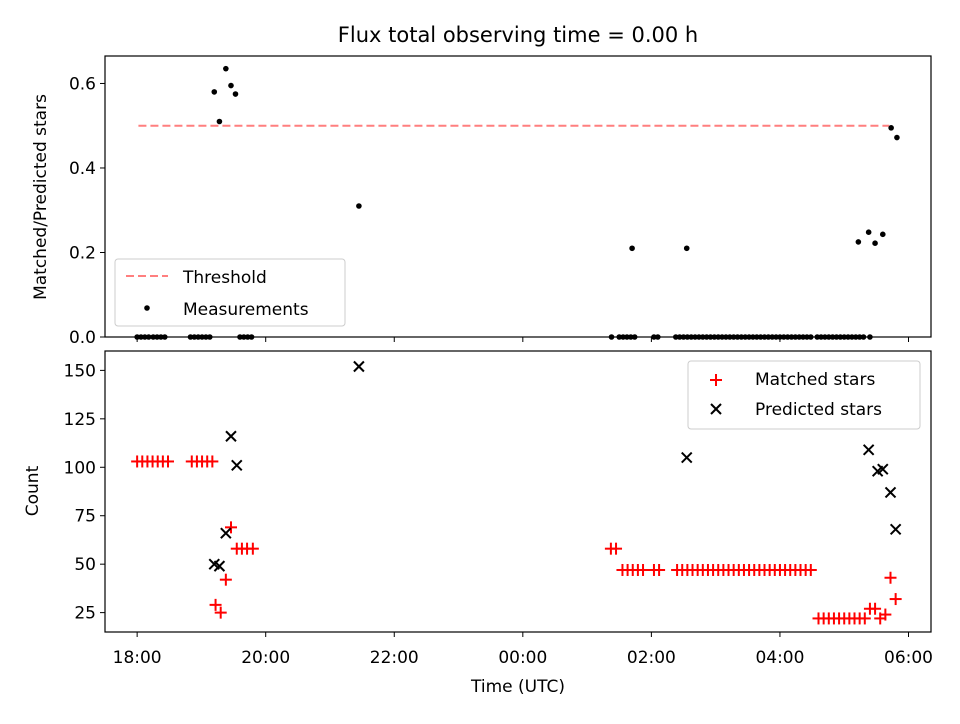 This screenshot has width=960, height=724. Describe the element at coordinates (394, 658) in the screenshot. I see `x-tick-label: 22:00` at that location.